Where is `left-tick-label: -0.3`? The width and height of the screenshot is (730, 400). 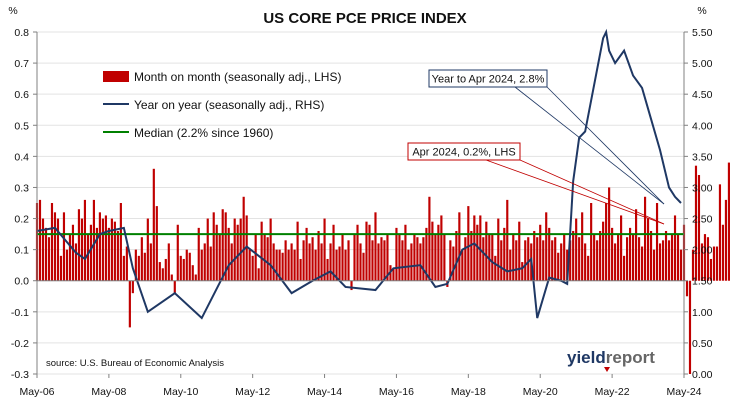
left-tick-label: -0.3 is located at coordinates (20, 375).